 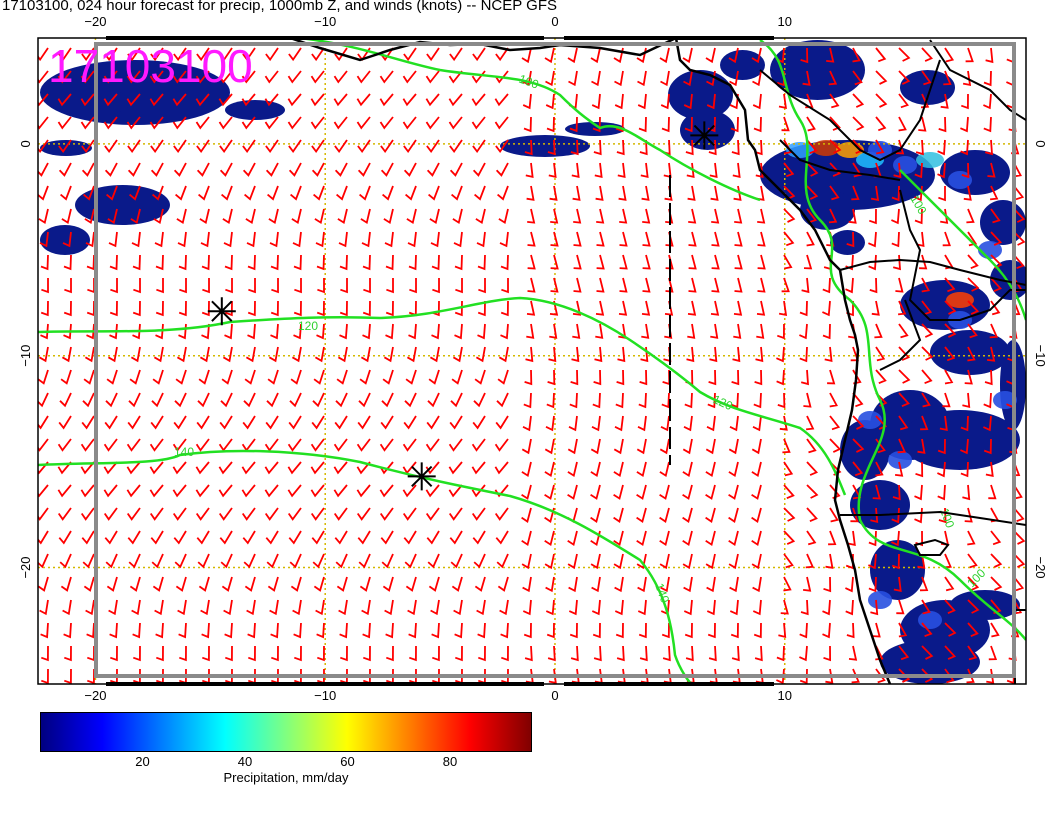 I want to click on lon-tick-bottom: 10, so click(x=785, y=694).